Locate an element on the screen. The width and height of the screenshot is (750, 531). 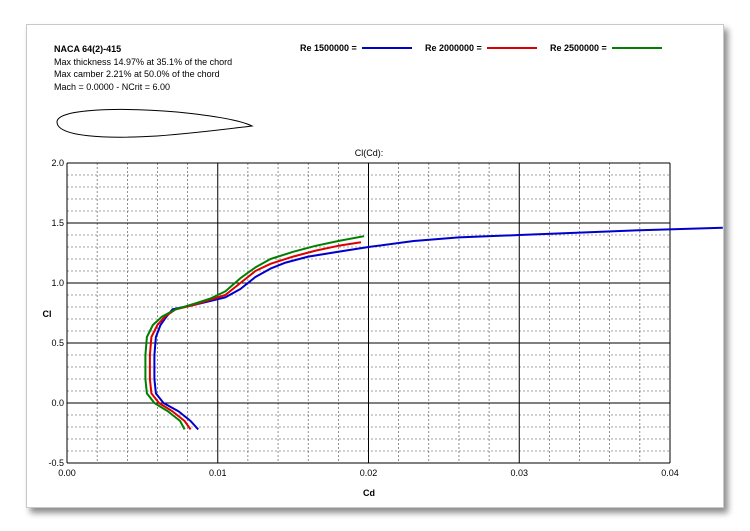
x-tick-label: 0.03 is located at coordinates (519, 473).